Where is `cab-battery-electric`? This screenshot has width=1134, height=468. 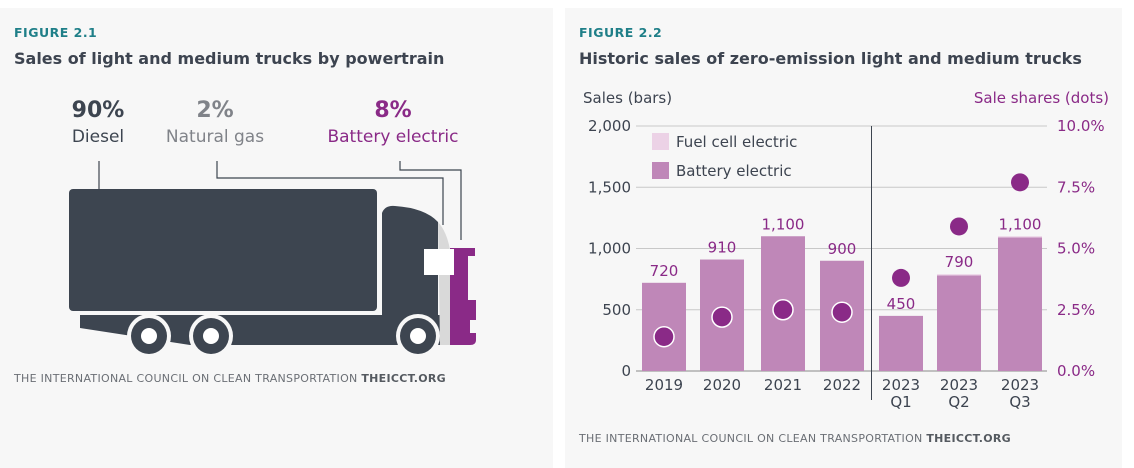
cab-battery-electric is located at coordinates (463, 296).